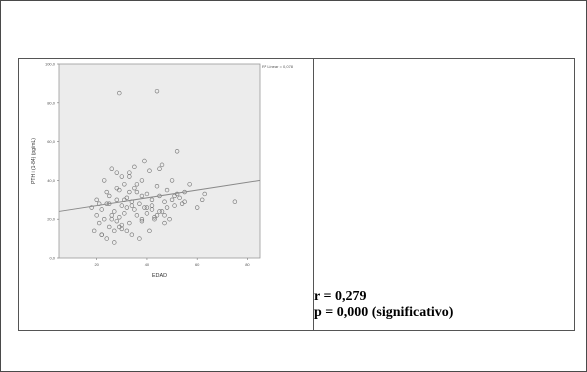 The width and height of the screenshot is (587, 372). I want to click on x-tick-label: 80, so click(247, 264).